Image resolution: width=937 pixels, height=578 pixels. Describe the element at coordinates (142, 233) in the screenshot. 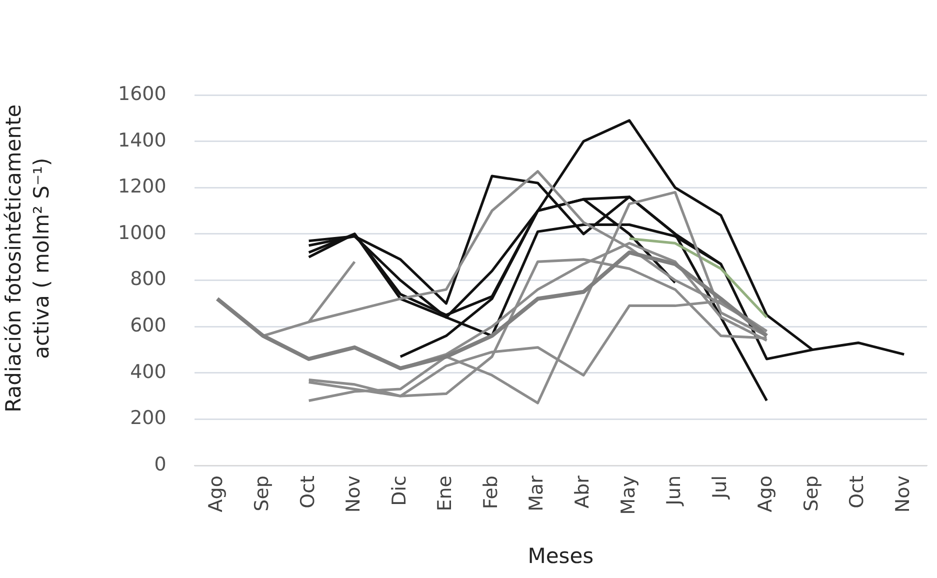

I see `y-tick-label: 1000` at that location.